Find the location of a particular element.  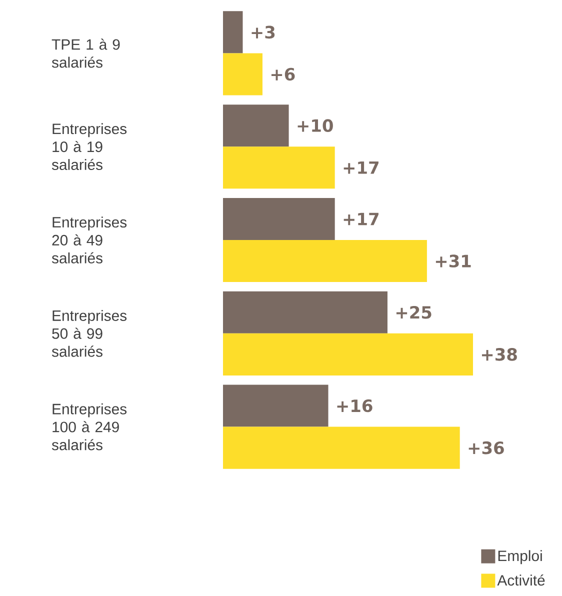

data-label: +10 is located at coordinates (315, 125).